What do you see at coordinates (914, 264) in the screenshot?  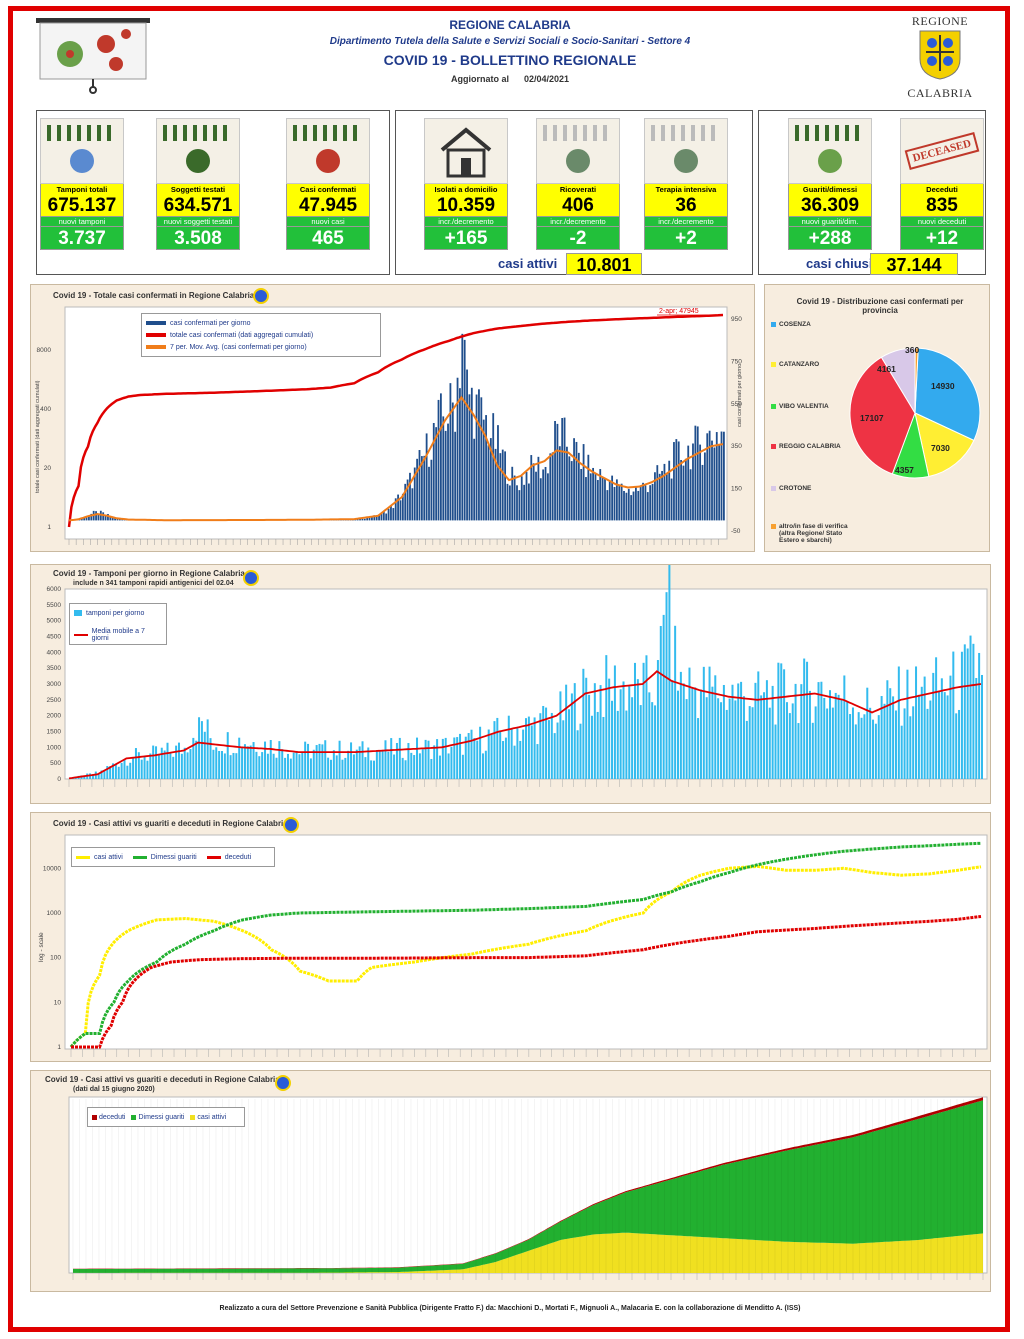 I see `closed-cases-value: 37.144` at bounding box center [914, 264].